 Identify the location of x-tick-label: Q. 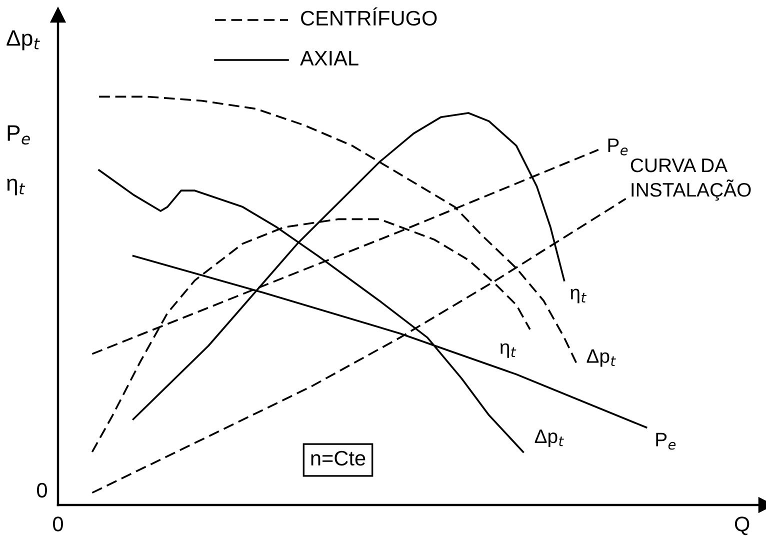
(742, 526).